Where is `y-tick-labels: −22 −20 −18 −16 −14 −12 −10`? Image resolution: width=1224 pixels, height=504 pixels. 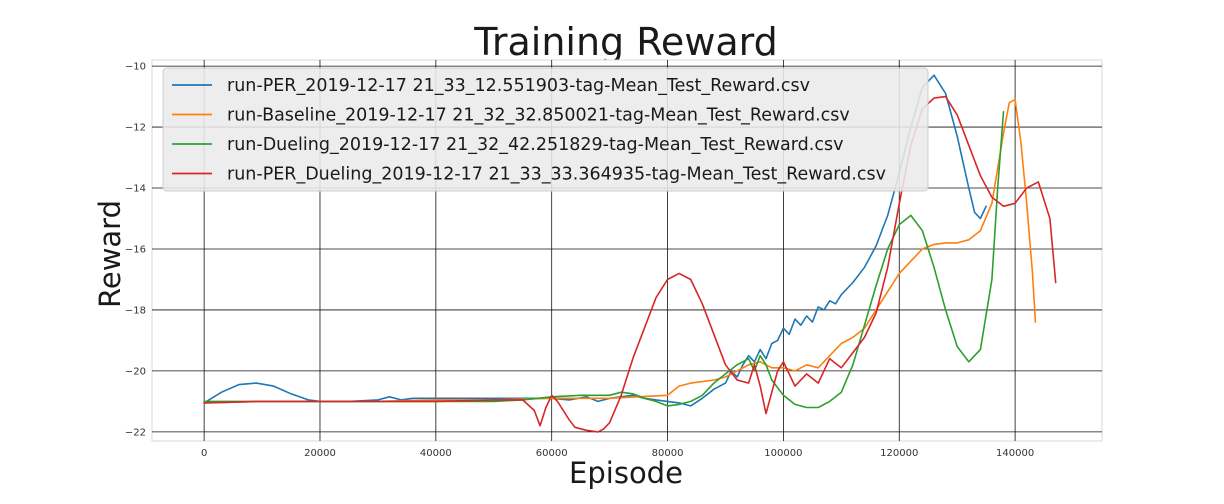
y-tick-labels: −22 −20 −18 −16 −14 −12 −10 is located at coordinates (135, 250).